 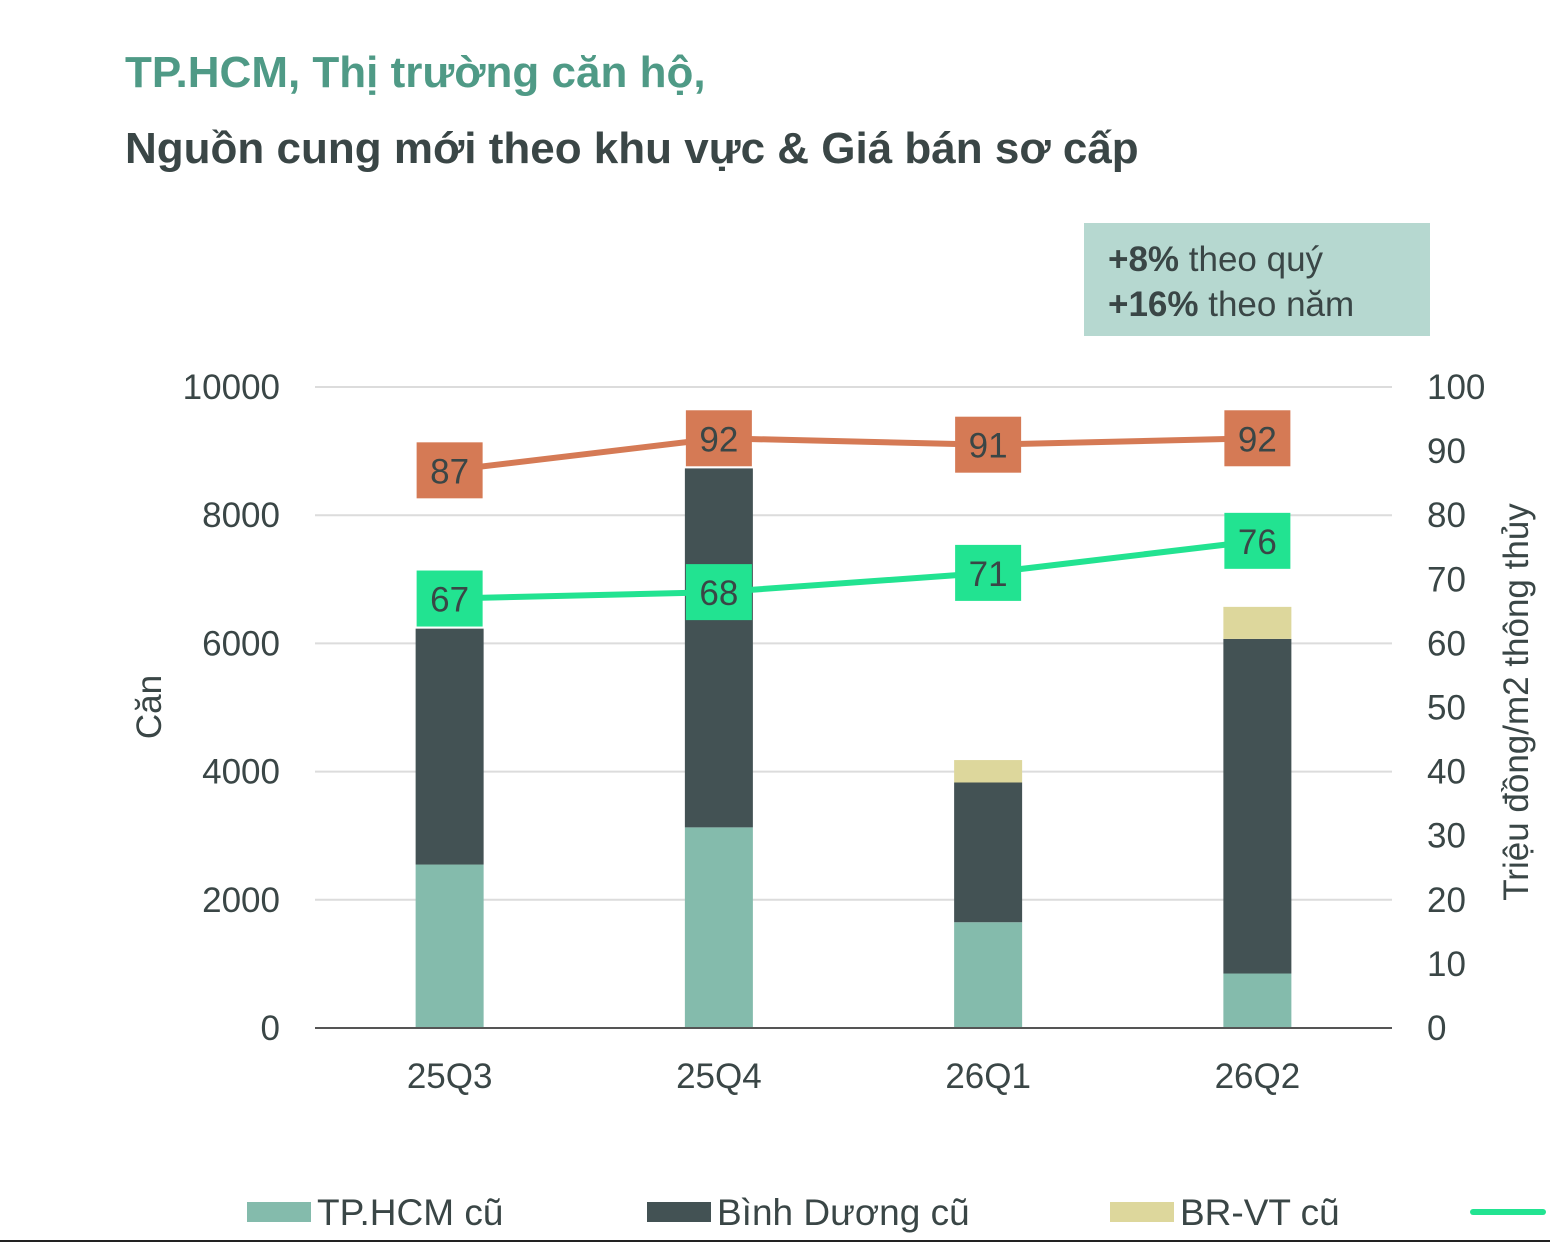 I want to click on legend: TP.HCM cũ Bình Dương cũ BR-VT cũ, so click(x=896, y=1212).